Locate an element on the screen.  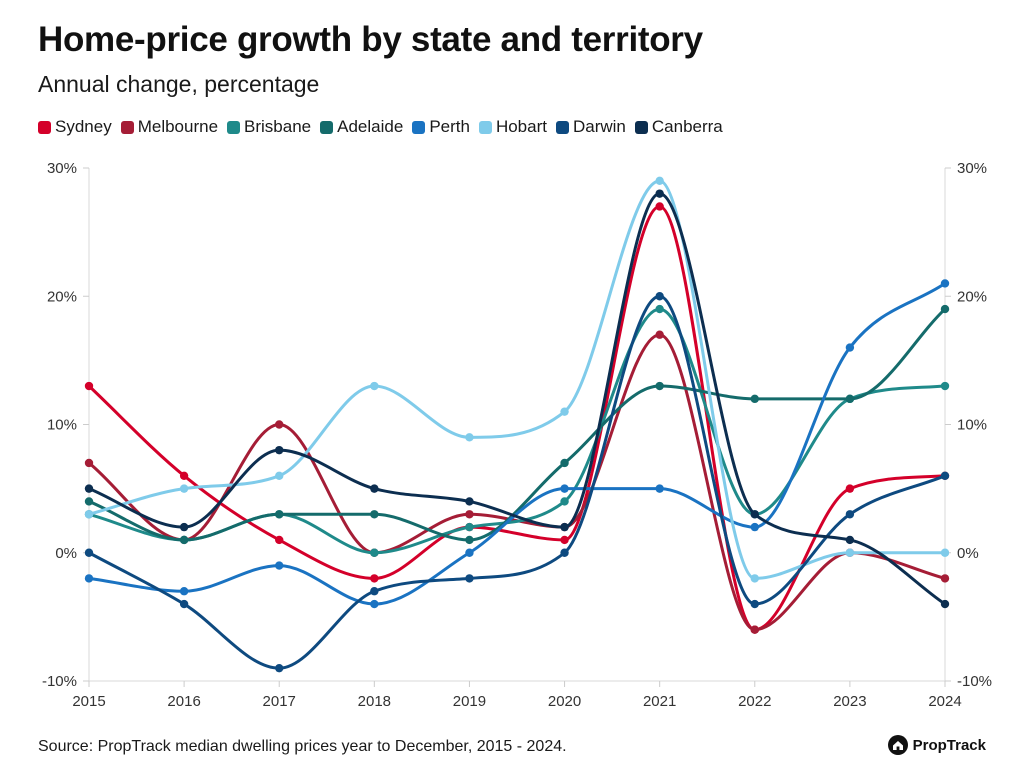
legend-label-melbourne: Melbourne is located at coordinates (178, 126).